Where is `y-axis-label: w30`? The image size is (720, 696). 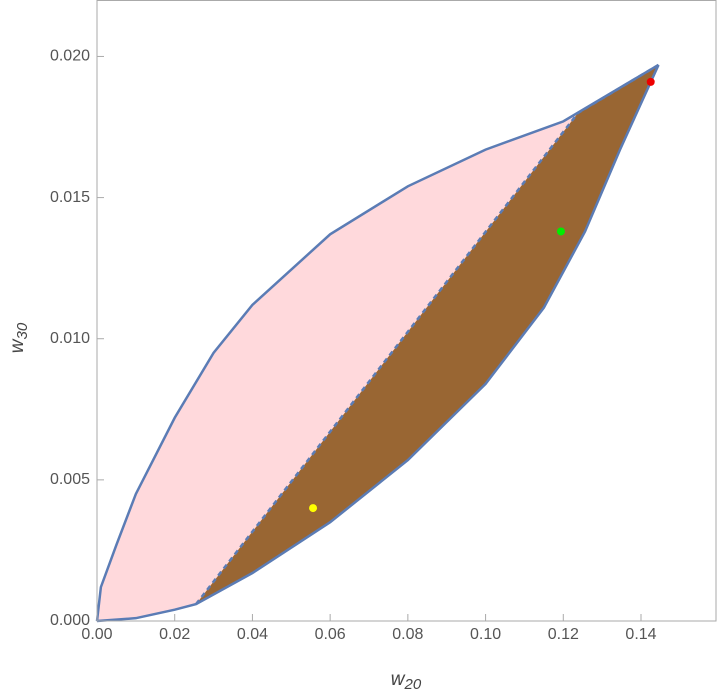 y-axis-label: w30 is located at coordinates (19, 337).